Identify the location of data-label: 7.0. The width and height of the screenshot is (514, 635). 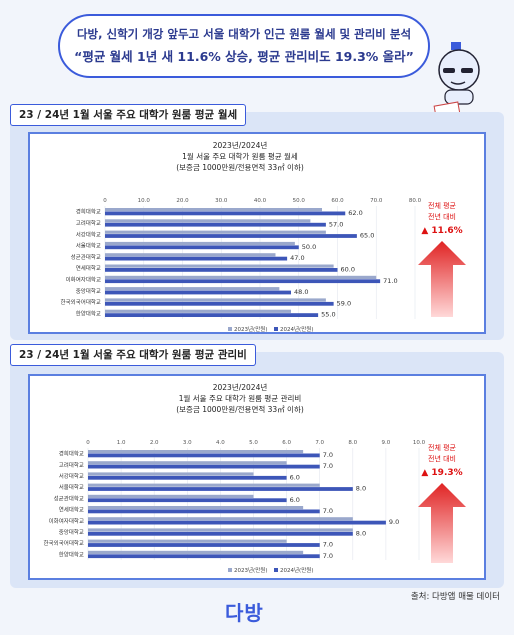
(328, 556).